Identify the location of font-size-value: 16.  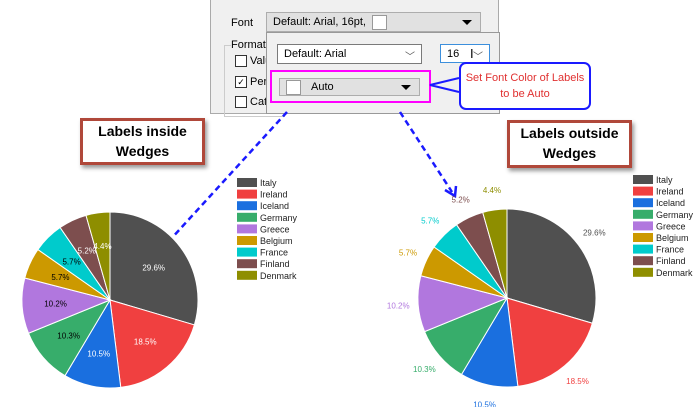
(453, 53).